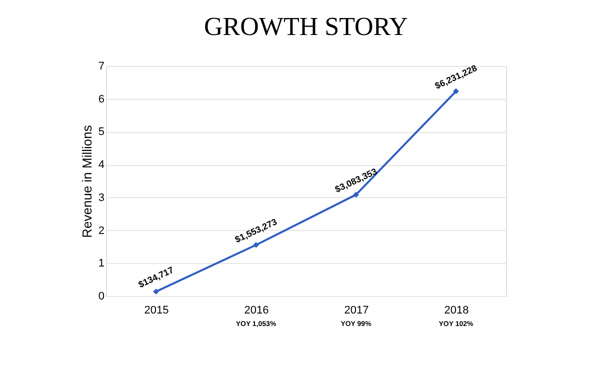 The width and height of the screenshot is (600, 390). What do you see at coordinates (456, 310) in the screenshot?
I see `x-tick-label: 2018` at bounding box center [456, 310].